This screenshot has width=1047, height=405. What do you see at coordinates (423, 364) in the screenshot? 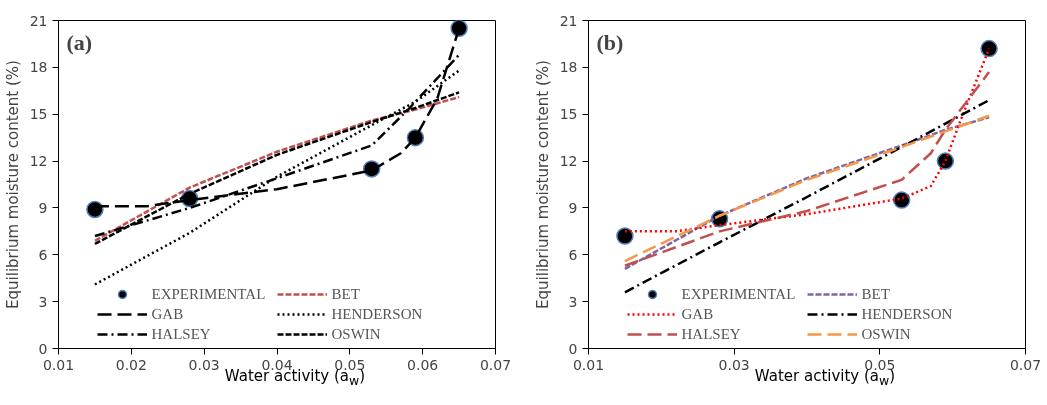
I see `x-tick-label: 0.06` at bounding box center [423, 364].